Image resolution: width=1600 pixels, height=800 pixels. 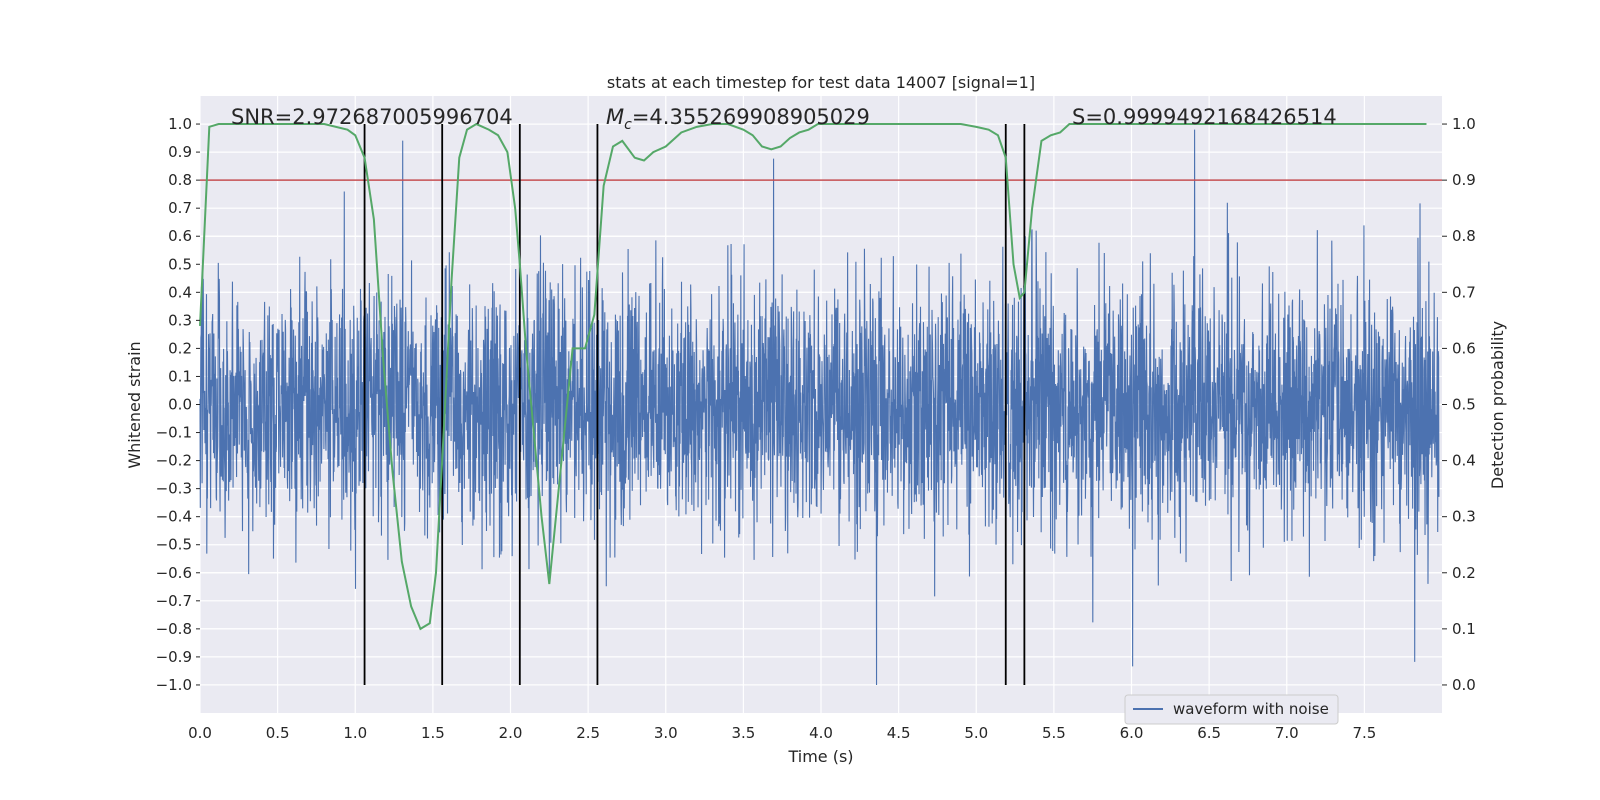 What do you see at coordinates (180, 152) in the screenshot?
I see `y-left-tick-label: 0.9` at bounding box center [180, 152].